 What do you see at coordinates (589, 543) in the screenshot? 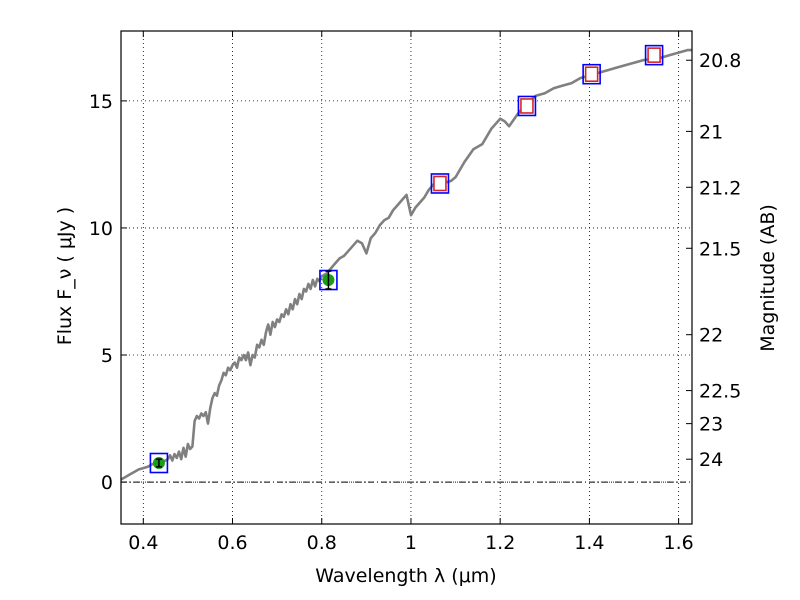
I see `x-tick-label: 1.4` at bounding box center [589, 543].